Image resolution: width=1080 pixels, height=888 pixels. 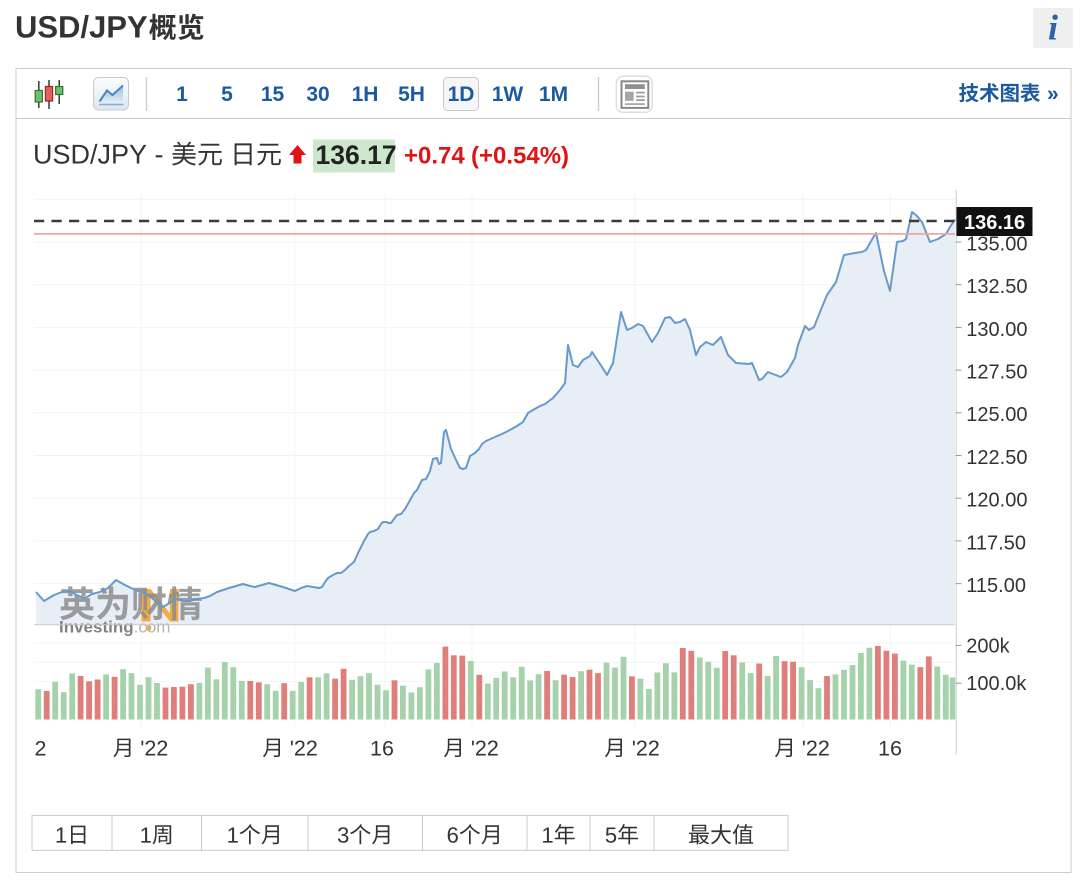 I want to click on svg-text: 125.00, so click(x=996, y=415).